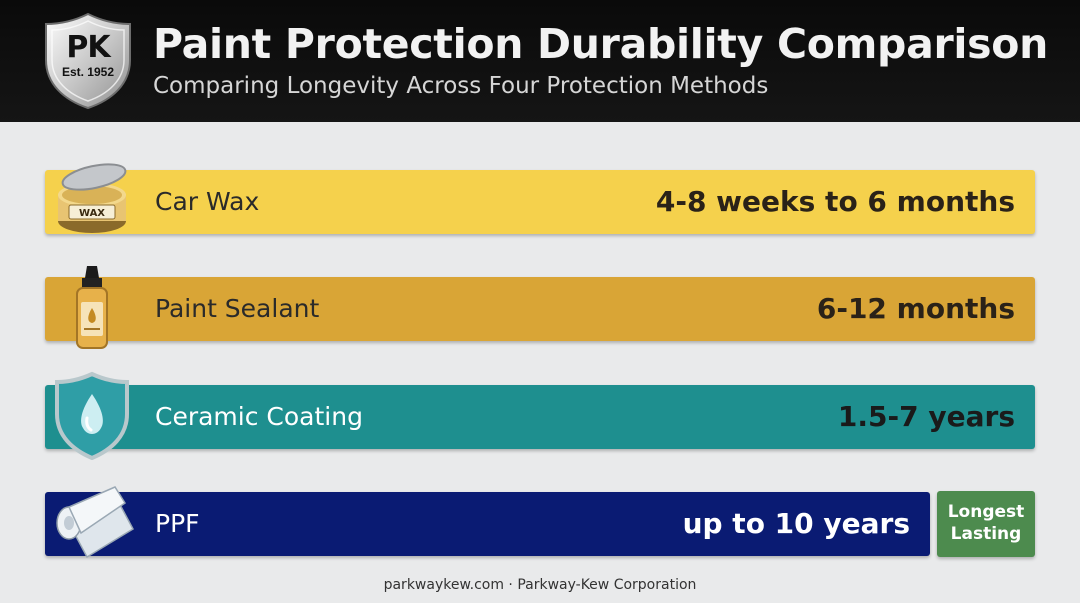  I want to click on footer-credit: parkwaykew.com · Parkway-Kew Corporation, so click(540, 585).